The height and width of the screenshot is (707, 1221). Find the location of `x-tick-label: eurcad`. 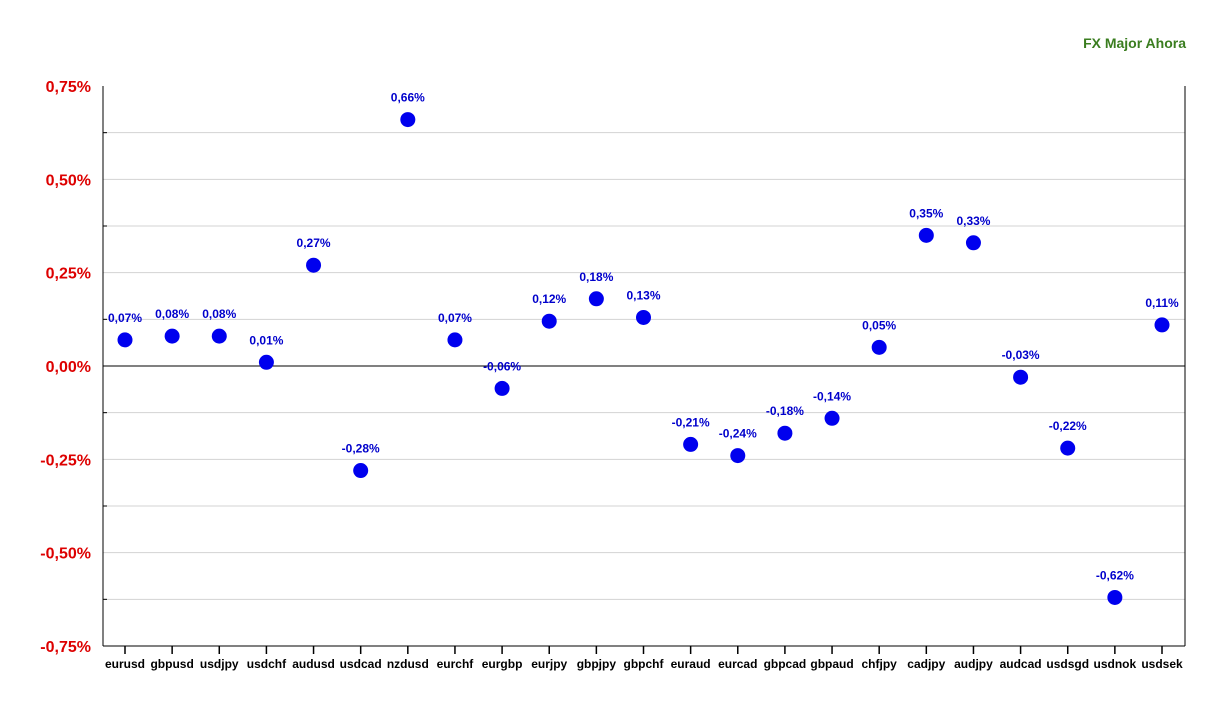

x-tick-label: eurcad is located at coordinates (737, 664).